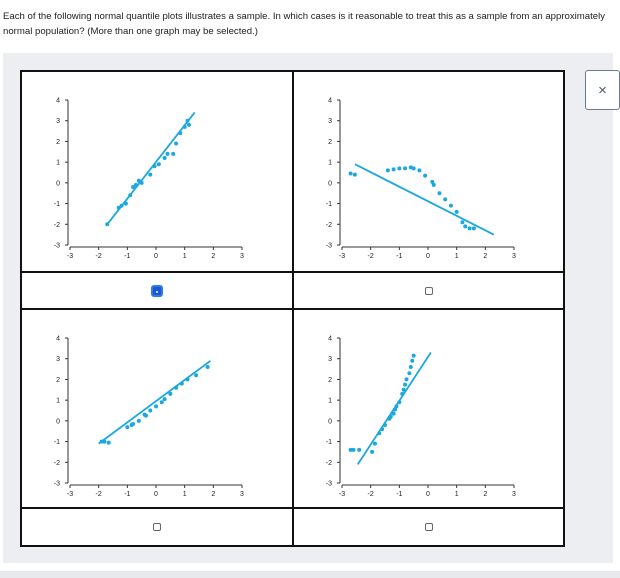 Image resolution: width=620 pixels, height=578 pixels. I want to click on close-icon: ×, so click(602, 90).